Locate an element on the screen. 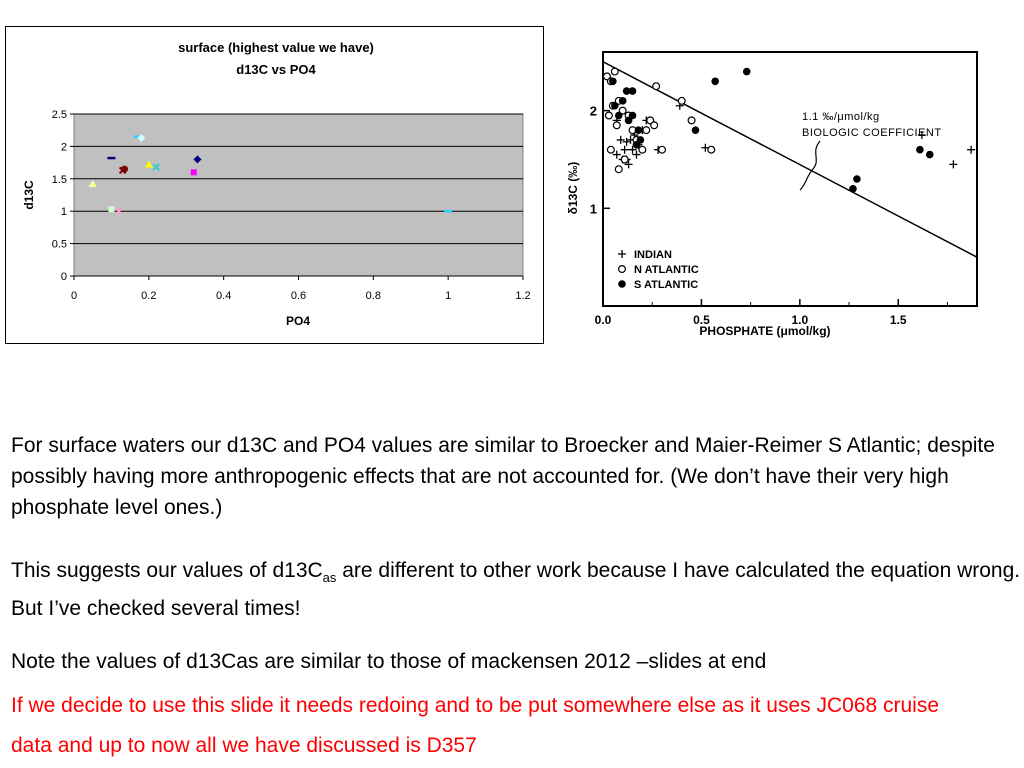 This screenshot has width=1024, height=768. x-tick-label: 1.0 is located at coordinates (799, 320).